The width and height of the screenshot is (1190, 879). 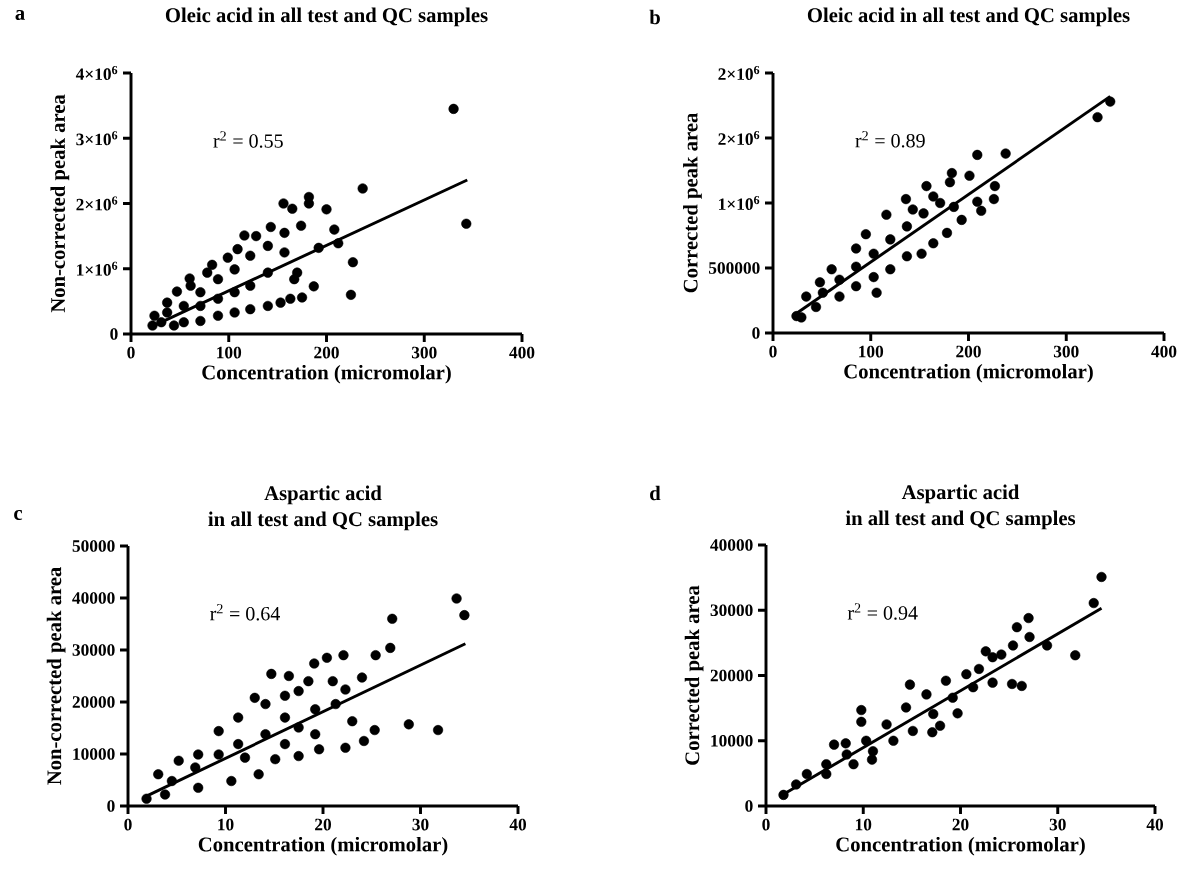 What do you see at coordinates (731, 610) in the screenshot?
I see `y-tick-label: 30000` at bounding box center [731, 610].